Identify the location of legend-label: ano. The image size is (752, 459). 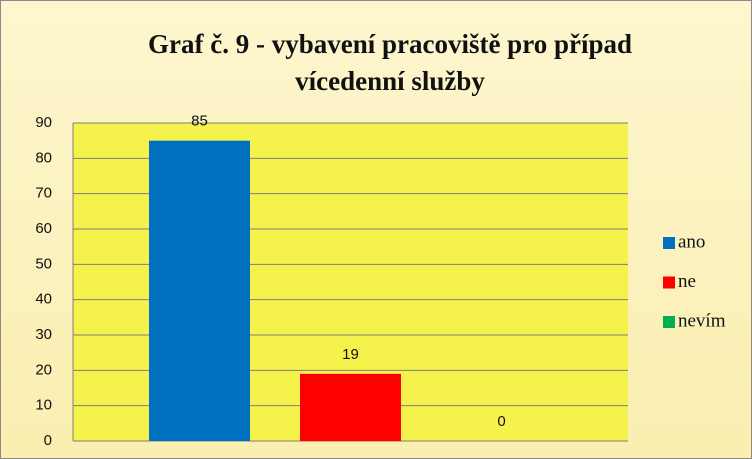
(691, 241).